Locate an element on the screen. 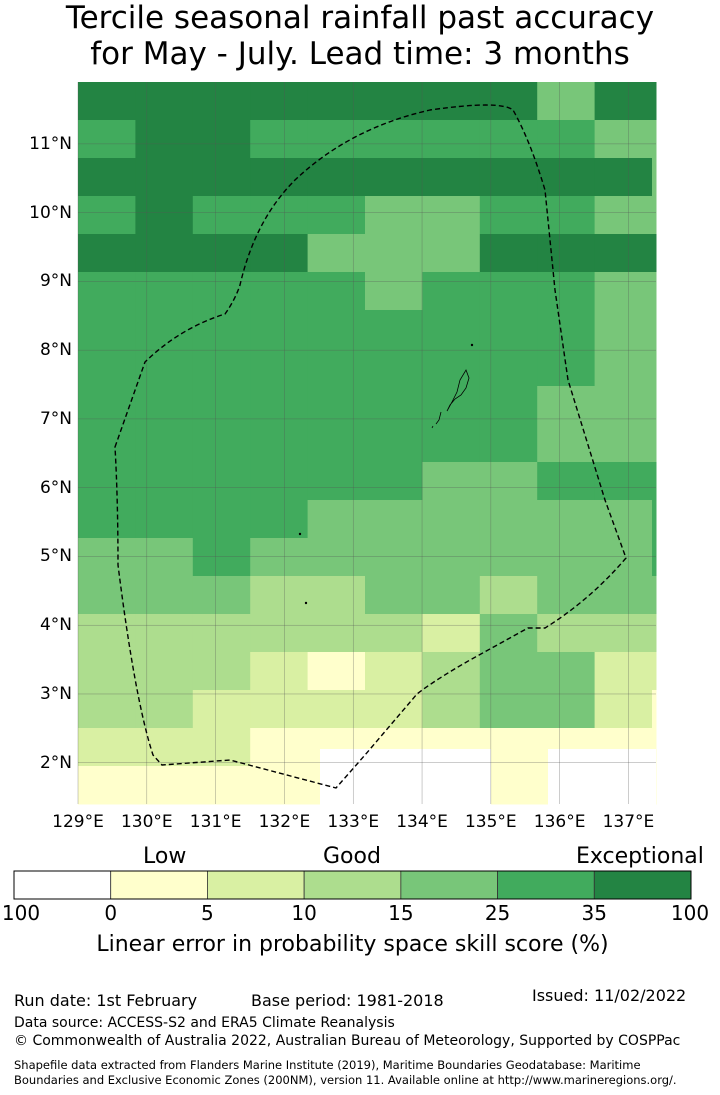 The height and width of the screenshot is (1095, 720). colorbar-tick-label: 100 is located at coordinates (690, 913).